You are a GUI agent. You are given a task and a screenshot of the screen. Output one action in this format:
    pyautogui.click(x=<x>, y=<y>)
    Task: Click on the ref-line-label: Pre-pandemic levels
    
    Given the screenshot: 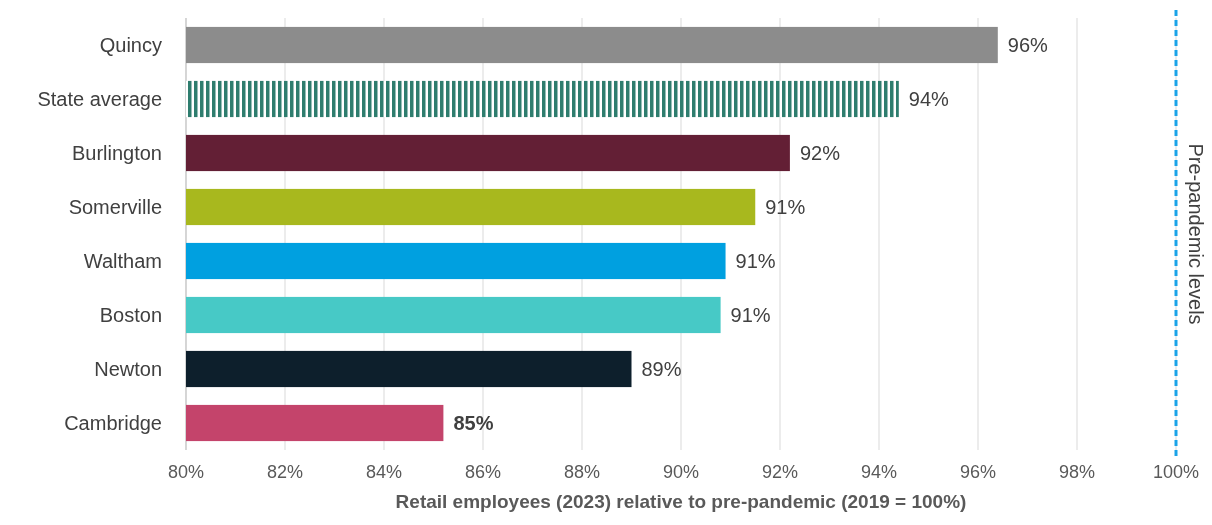 What is the action you would take?
    pyautogui.click(x=1196, y=234)
    